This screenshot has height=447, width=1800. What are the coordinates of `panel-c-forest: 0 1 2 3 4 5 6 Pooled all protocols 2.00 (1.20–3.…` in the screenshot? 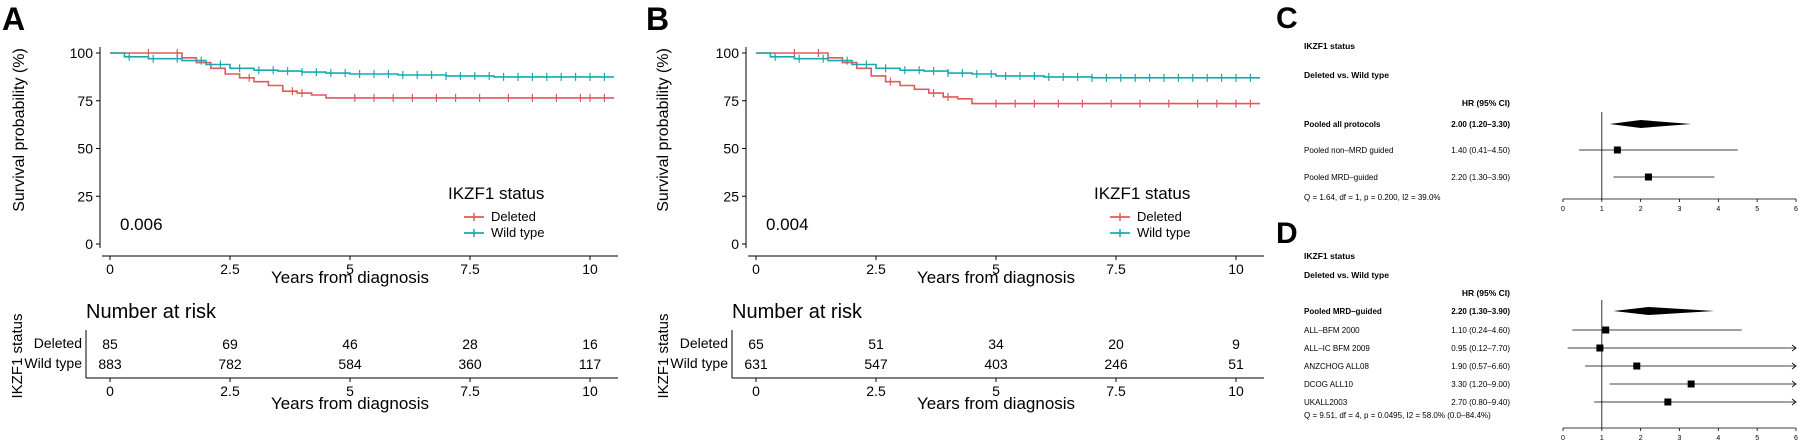 It's located at (1551, 162).